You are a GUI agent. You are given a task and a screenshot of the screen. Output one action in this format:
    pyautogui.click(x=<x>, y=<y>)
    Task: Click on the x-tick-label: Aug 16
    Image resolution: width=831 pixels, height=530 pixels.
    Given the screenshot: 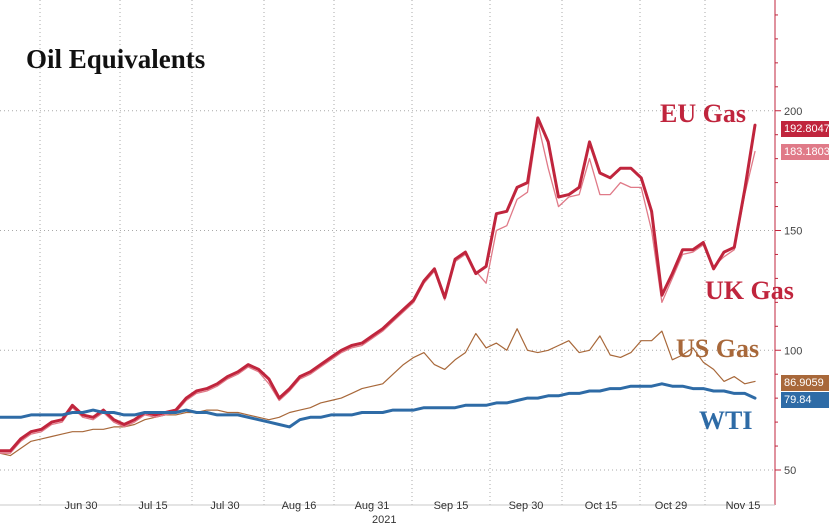 What is the action you would take?
    pyautogui.click(x=299, y=506)
    